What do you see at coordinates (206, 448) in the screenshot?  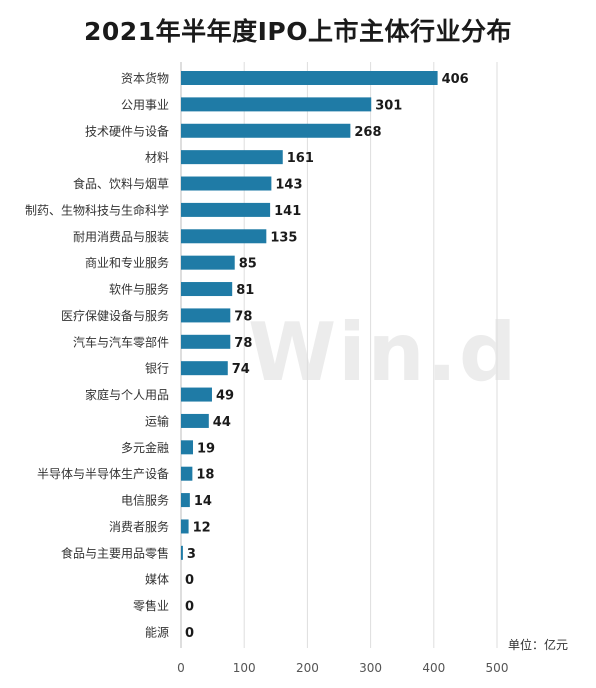 I see `value-label: 19` at bounding box center [206, 448].